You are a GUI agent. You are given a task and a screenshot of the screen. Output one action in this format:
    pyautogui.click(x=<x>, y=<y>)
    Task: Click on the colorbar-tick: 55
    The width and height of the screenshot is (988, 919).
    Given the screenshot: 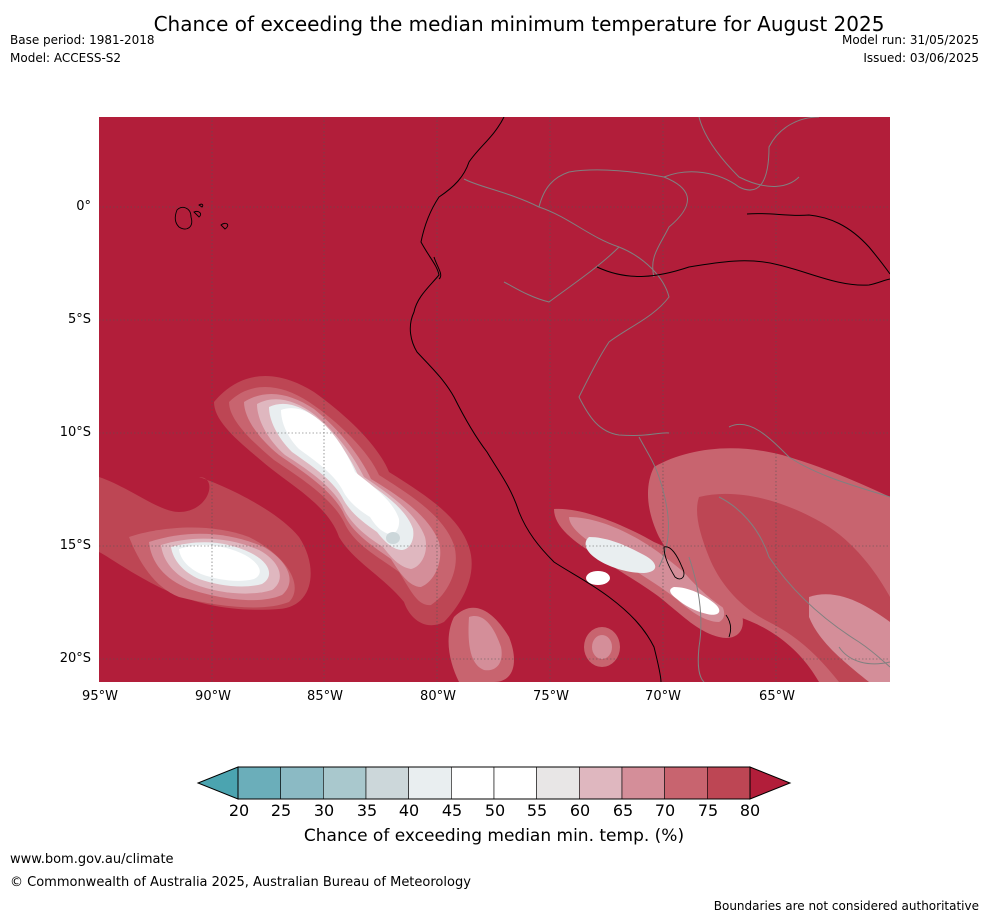 What is the action you would take?
    pyautogui.click(x=537, y=810)
    